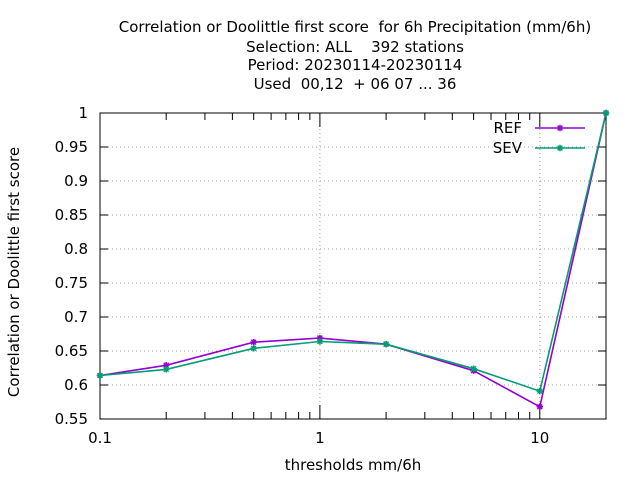 The height and width of the screenshot is (480, 640). What do you see at coordinates (508, 148) in the screenshot?
I see `legend-label-sev: SEV` at bounding box center [508, 148].